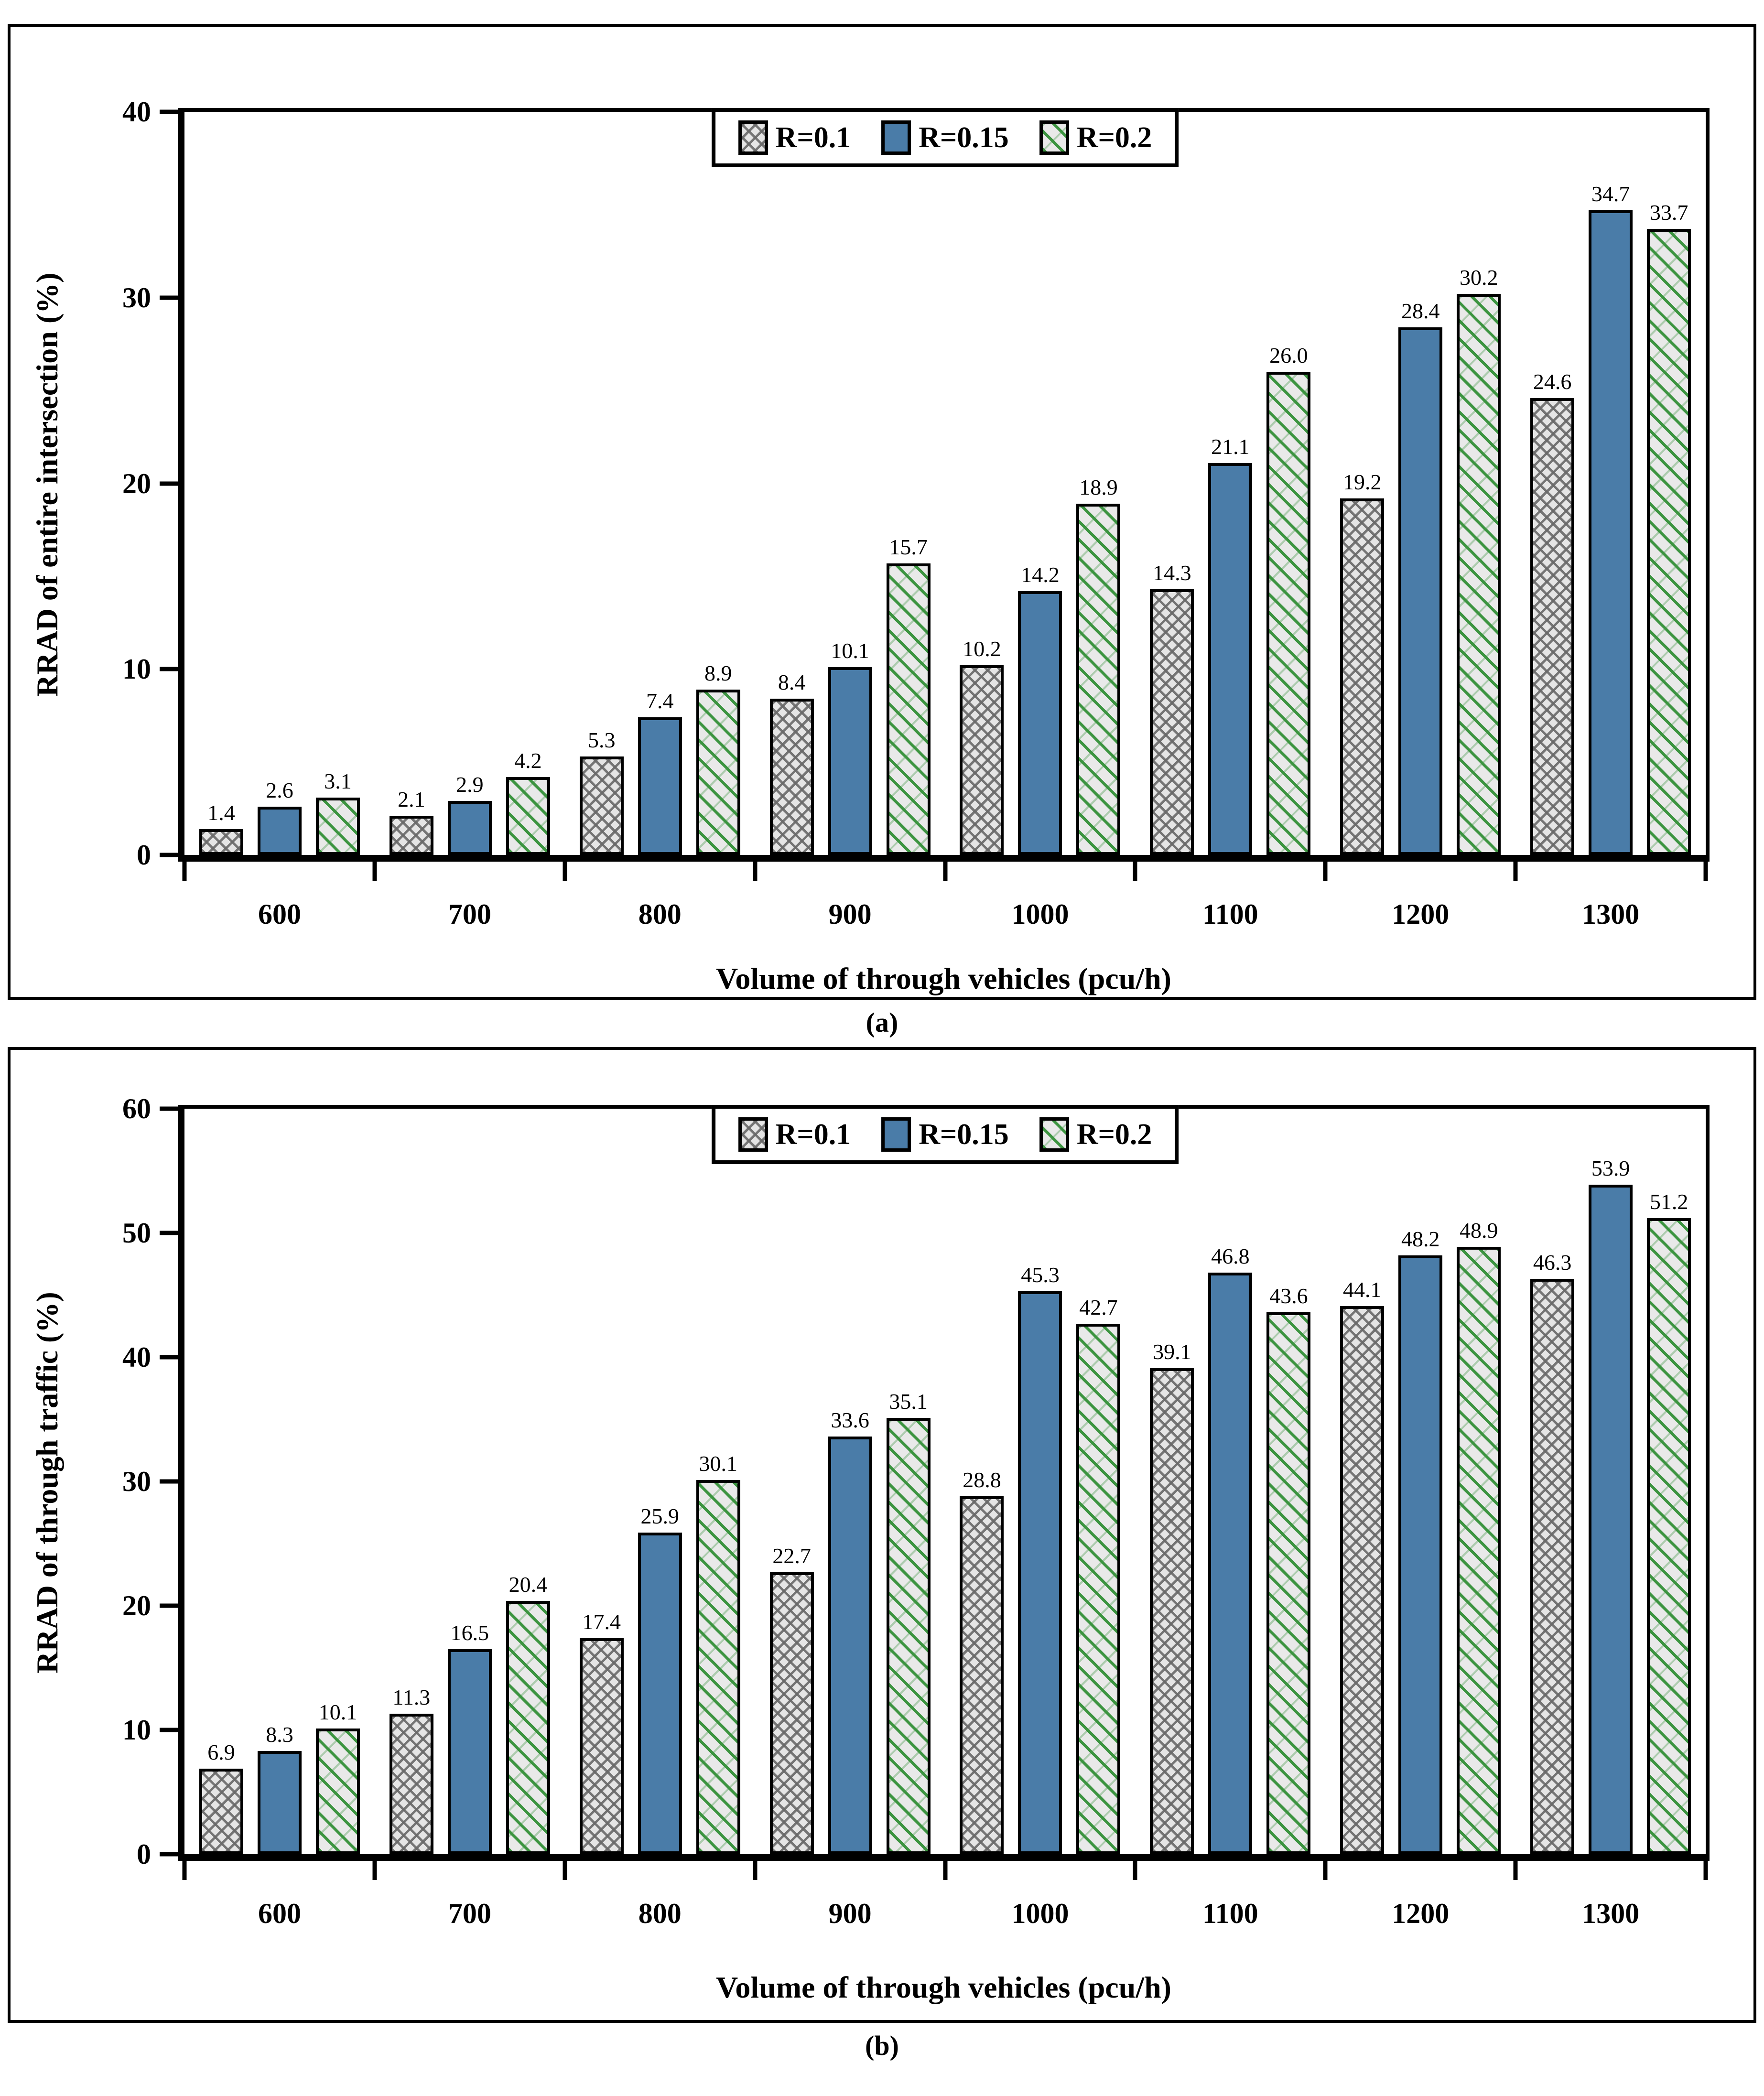  I want to click on bar-group-600: 6.9 8.3 10.1, so click(279, 1482).